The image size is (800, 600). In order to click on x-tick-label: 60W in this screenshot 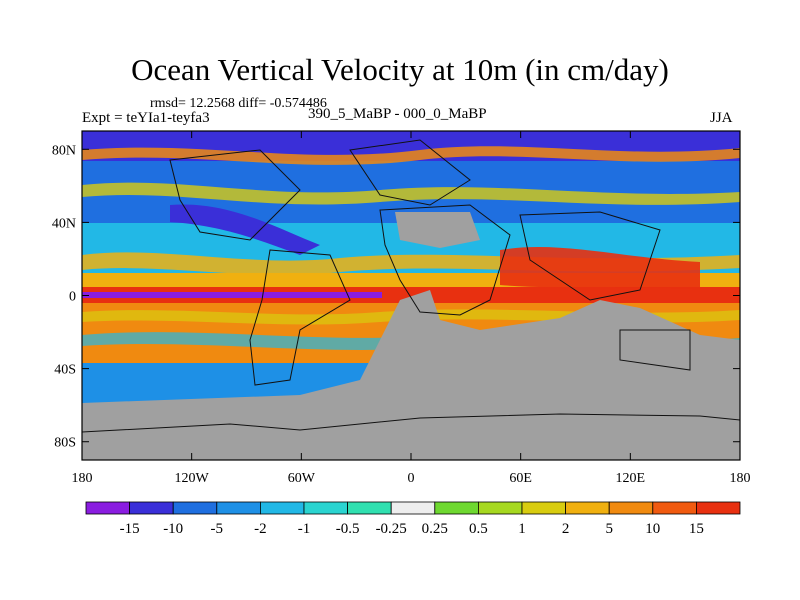, I will do `click(302, 478)`.